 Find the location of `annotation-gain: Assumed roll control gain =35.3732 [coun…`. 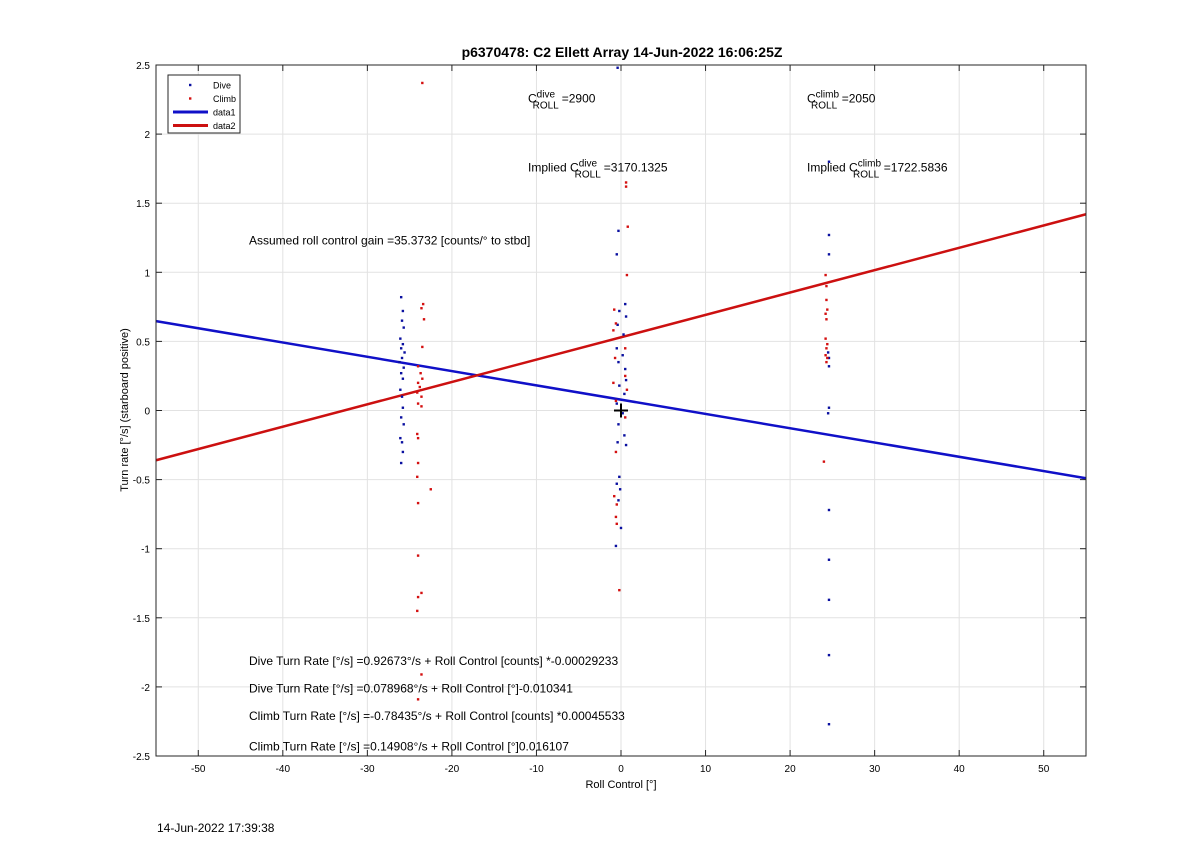

annotation-gain: Assumed roll control gain =35.3732 [coun… is located at coordinates (389, 241).